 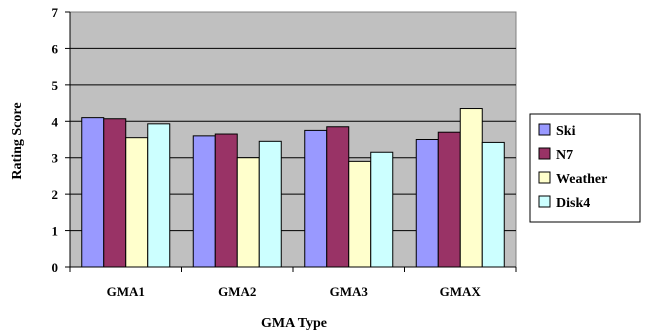 What do you see at coordinates (427, 203) in the screenshot?
I see `bar-ski-gmax` at bounding box center [427, 203].